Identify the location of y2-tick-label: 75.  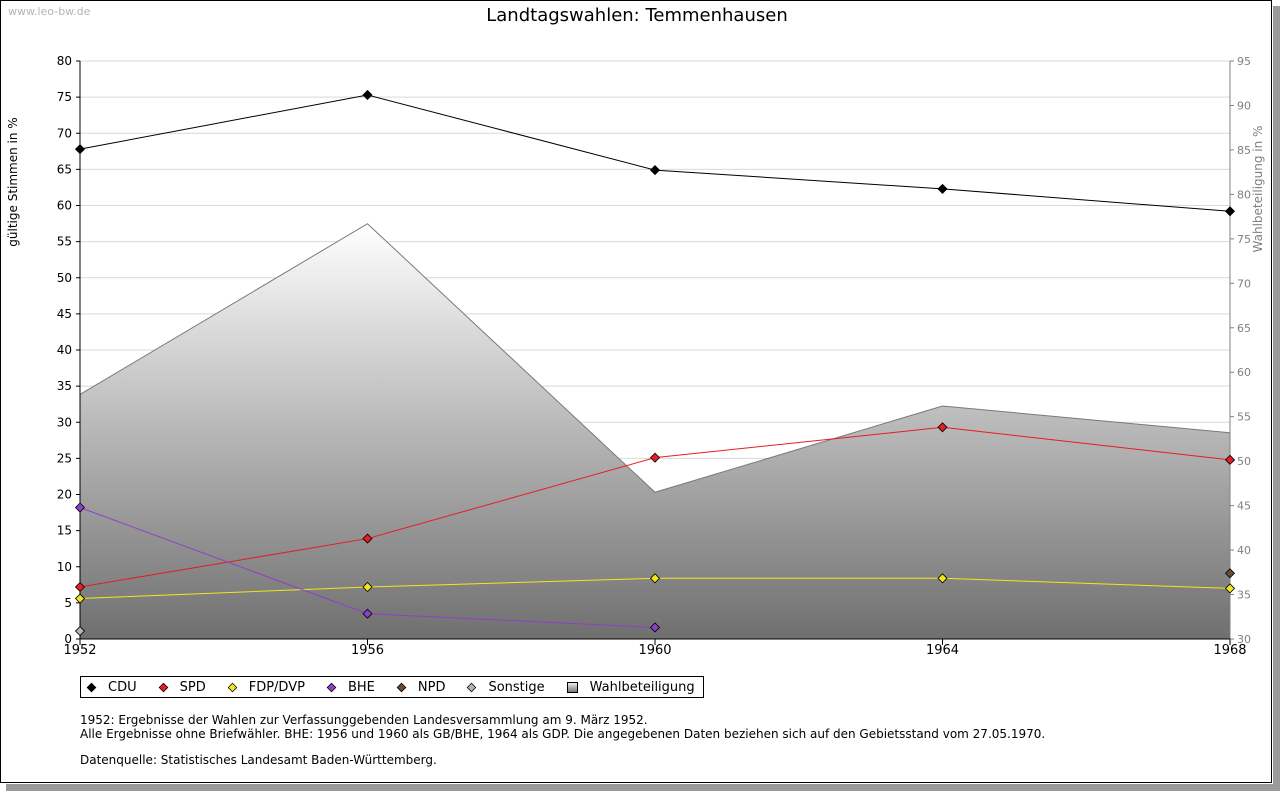
(1244, 239).